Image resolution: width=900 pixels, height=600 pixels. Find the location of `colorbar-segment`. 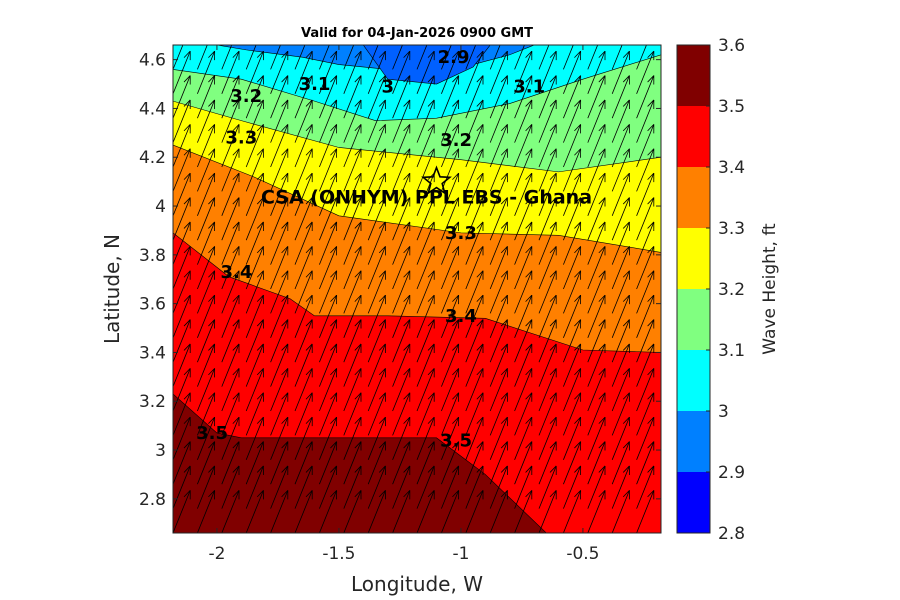

colorbar-segment is located at coordinates (693, 197).